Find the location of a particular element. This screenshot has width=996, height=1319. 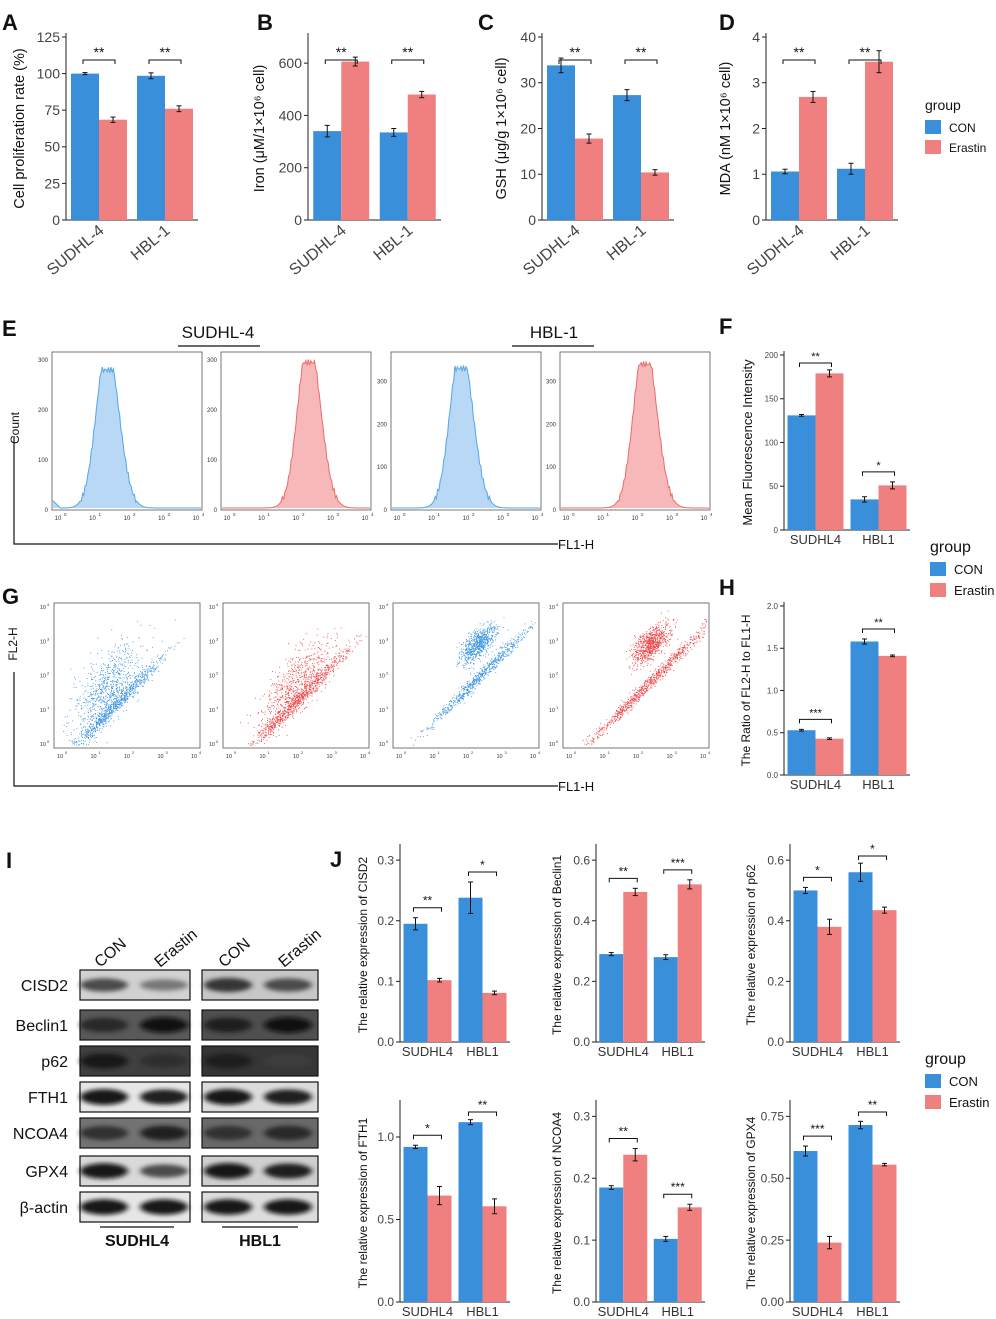

y-tick-label: 0.2 is located at coordinates (581, 1178).